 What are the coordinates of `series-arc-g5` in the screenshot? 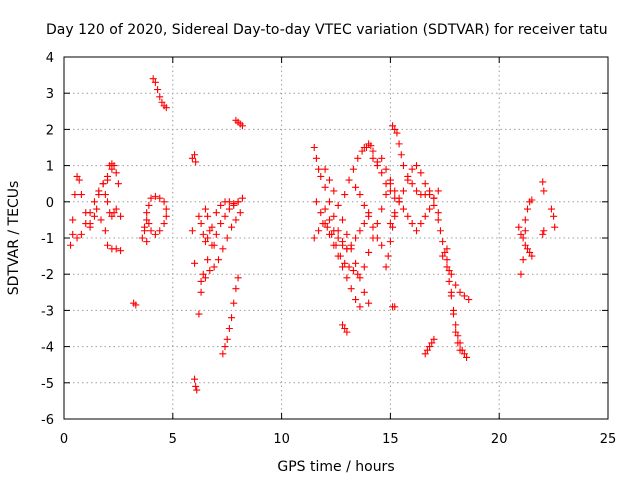 It's located at (543, 186).